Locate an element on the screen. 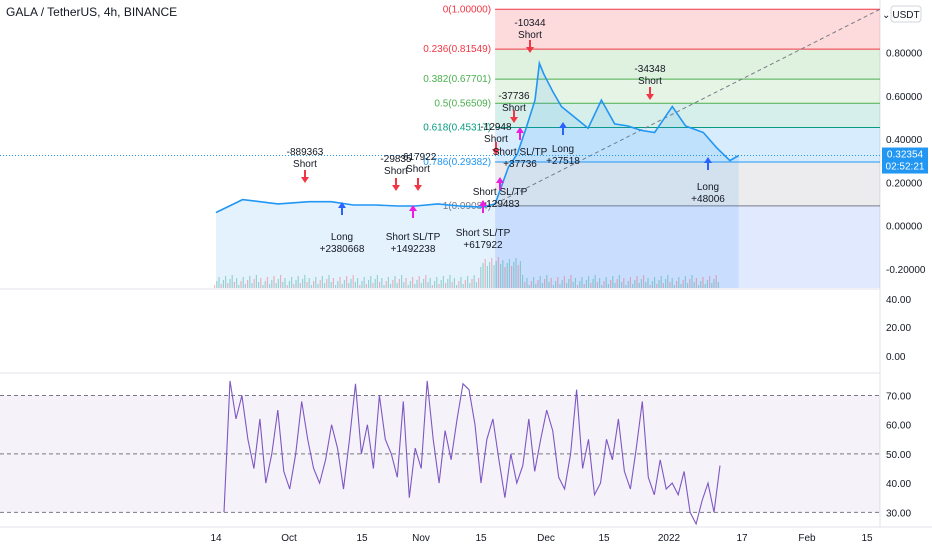  trend-line-dashed is located at coordinates (687, 106).